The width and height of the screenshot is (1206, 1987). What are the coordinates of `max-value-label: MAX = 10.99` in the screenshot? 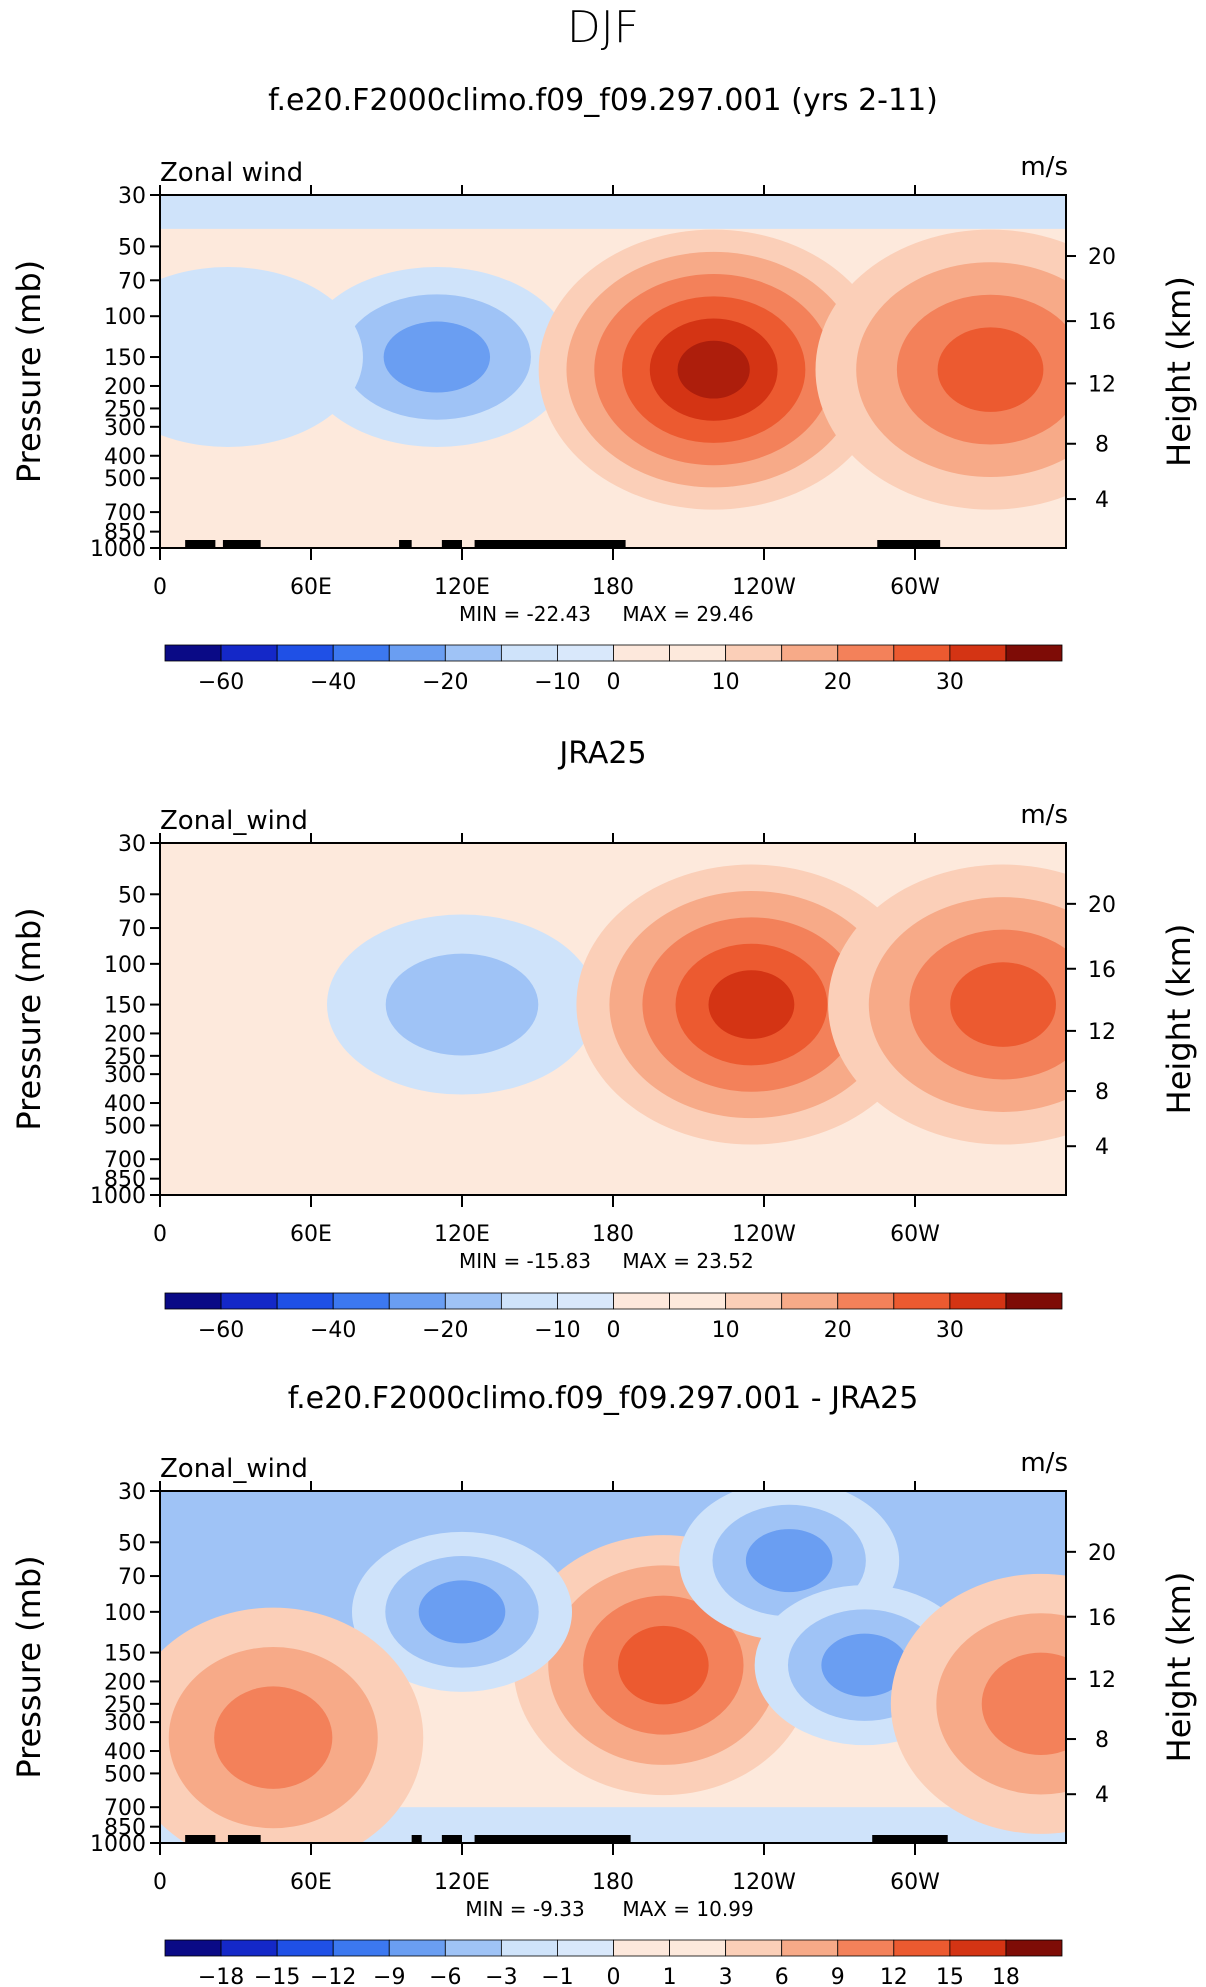 It's located at (687, 1909).